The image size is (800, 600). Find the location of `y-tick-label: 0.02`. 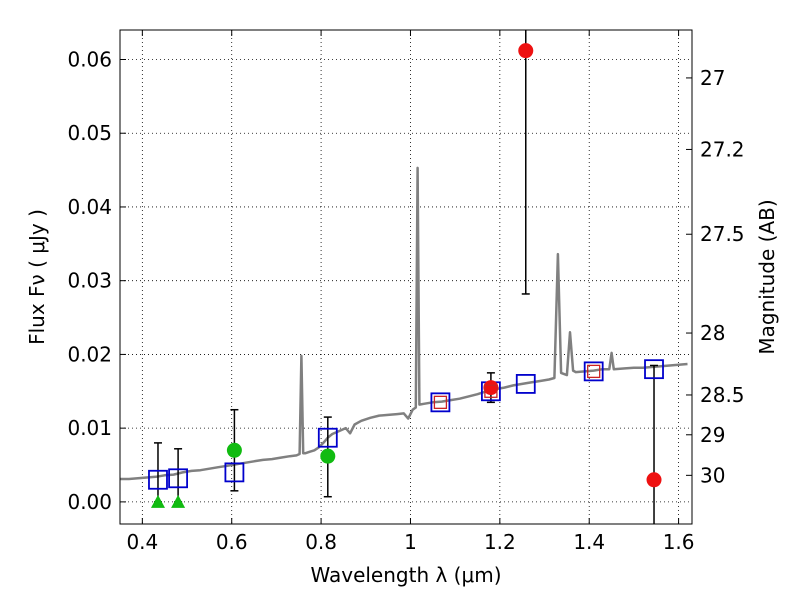

y-tick-label: 0.02 is located at coordinates (89, 354).